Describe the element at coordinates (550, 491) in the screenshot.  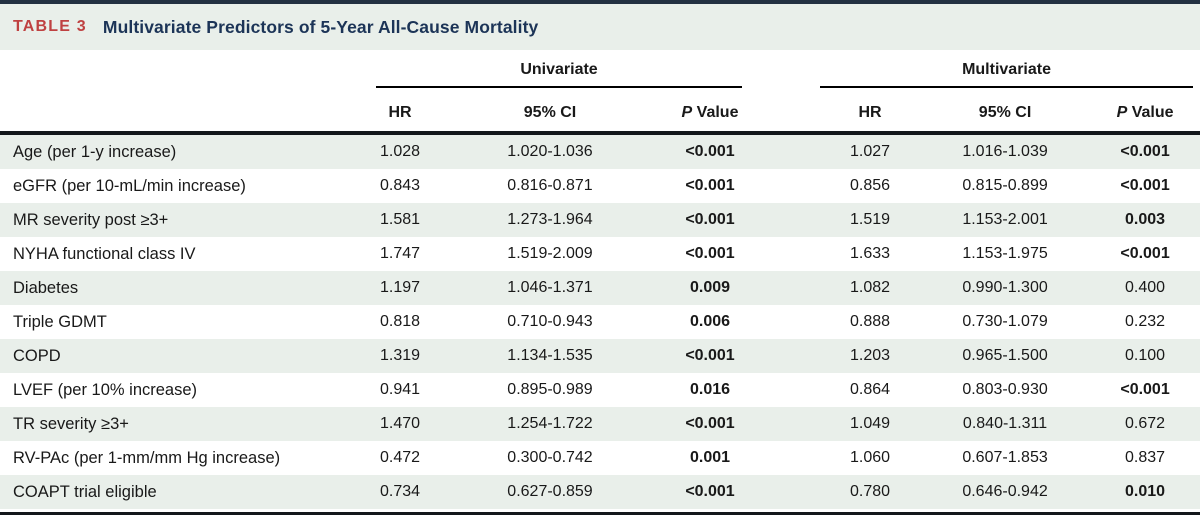
I see `uni-ci-cell: 0.627-0.859` at that location.